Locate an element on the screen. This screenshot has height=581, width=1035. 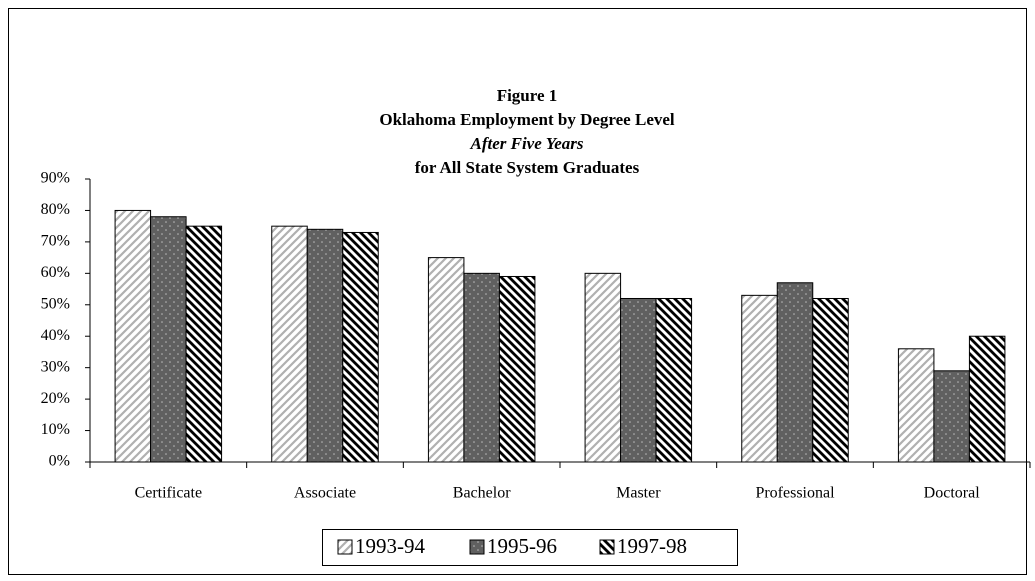
x-tick-label: Professional is located at coordinates (795, 493).